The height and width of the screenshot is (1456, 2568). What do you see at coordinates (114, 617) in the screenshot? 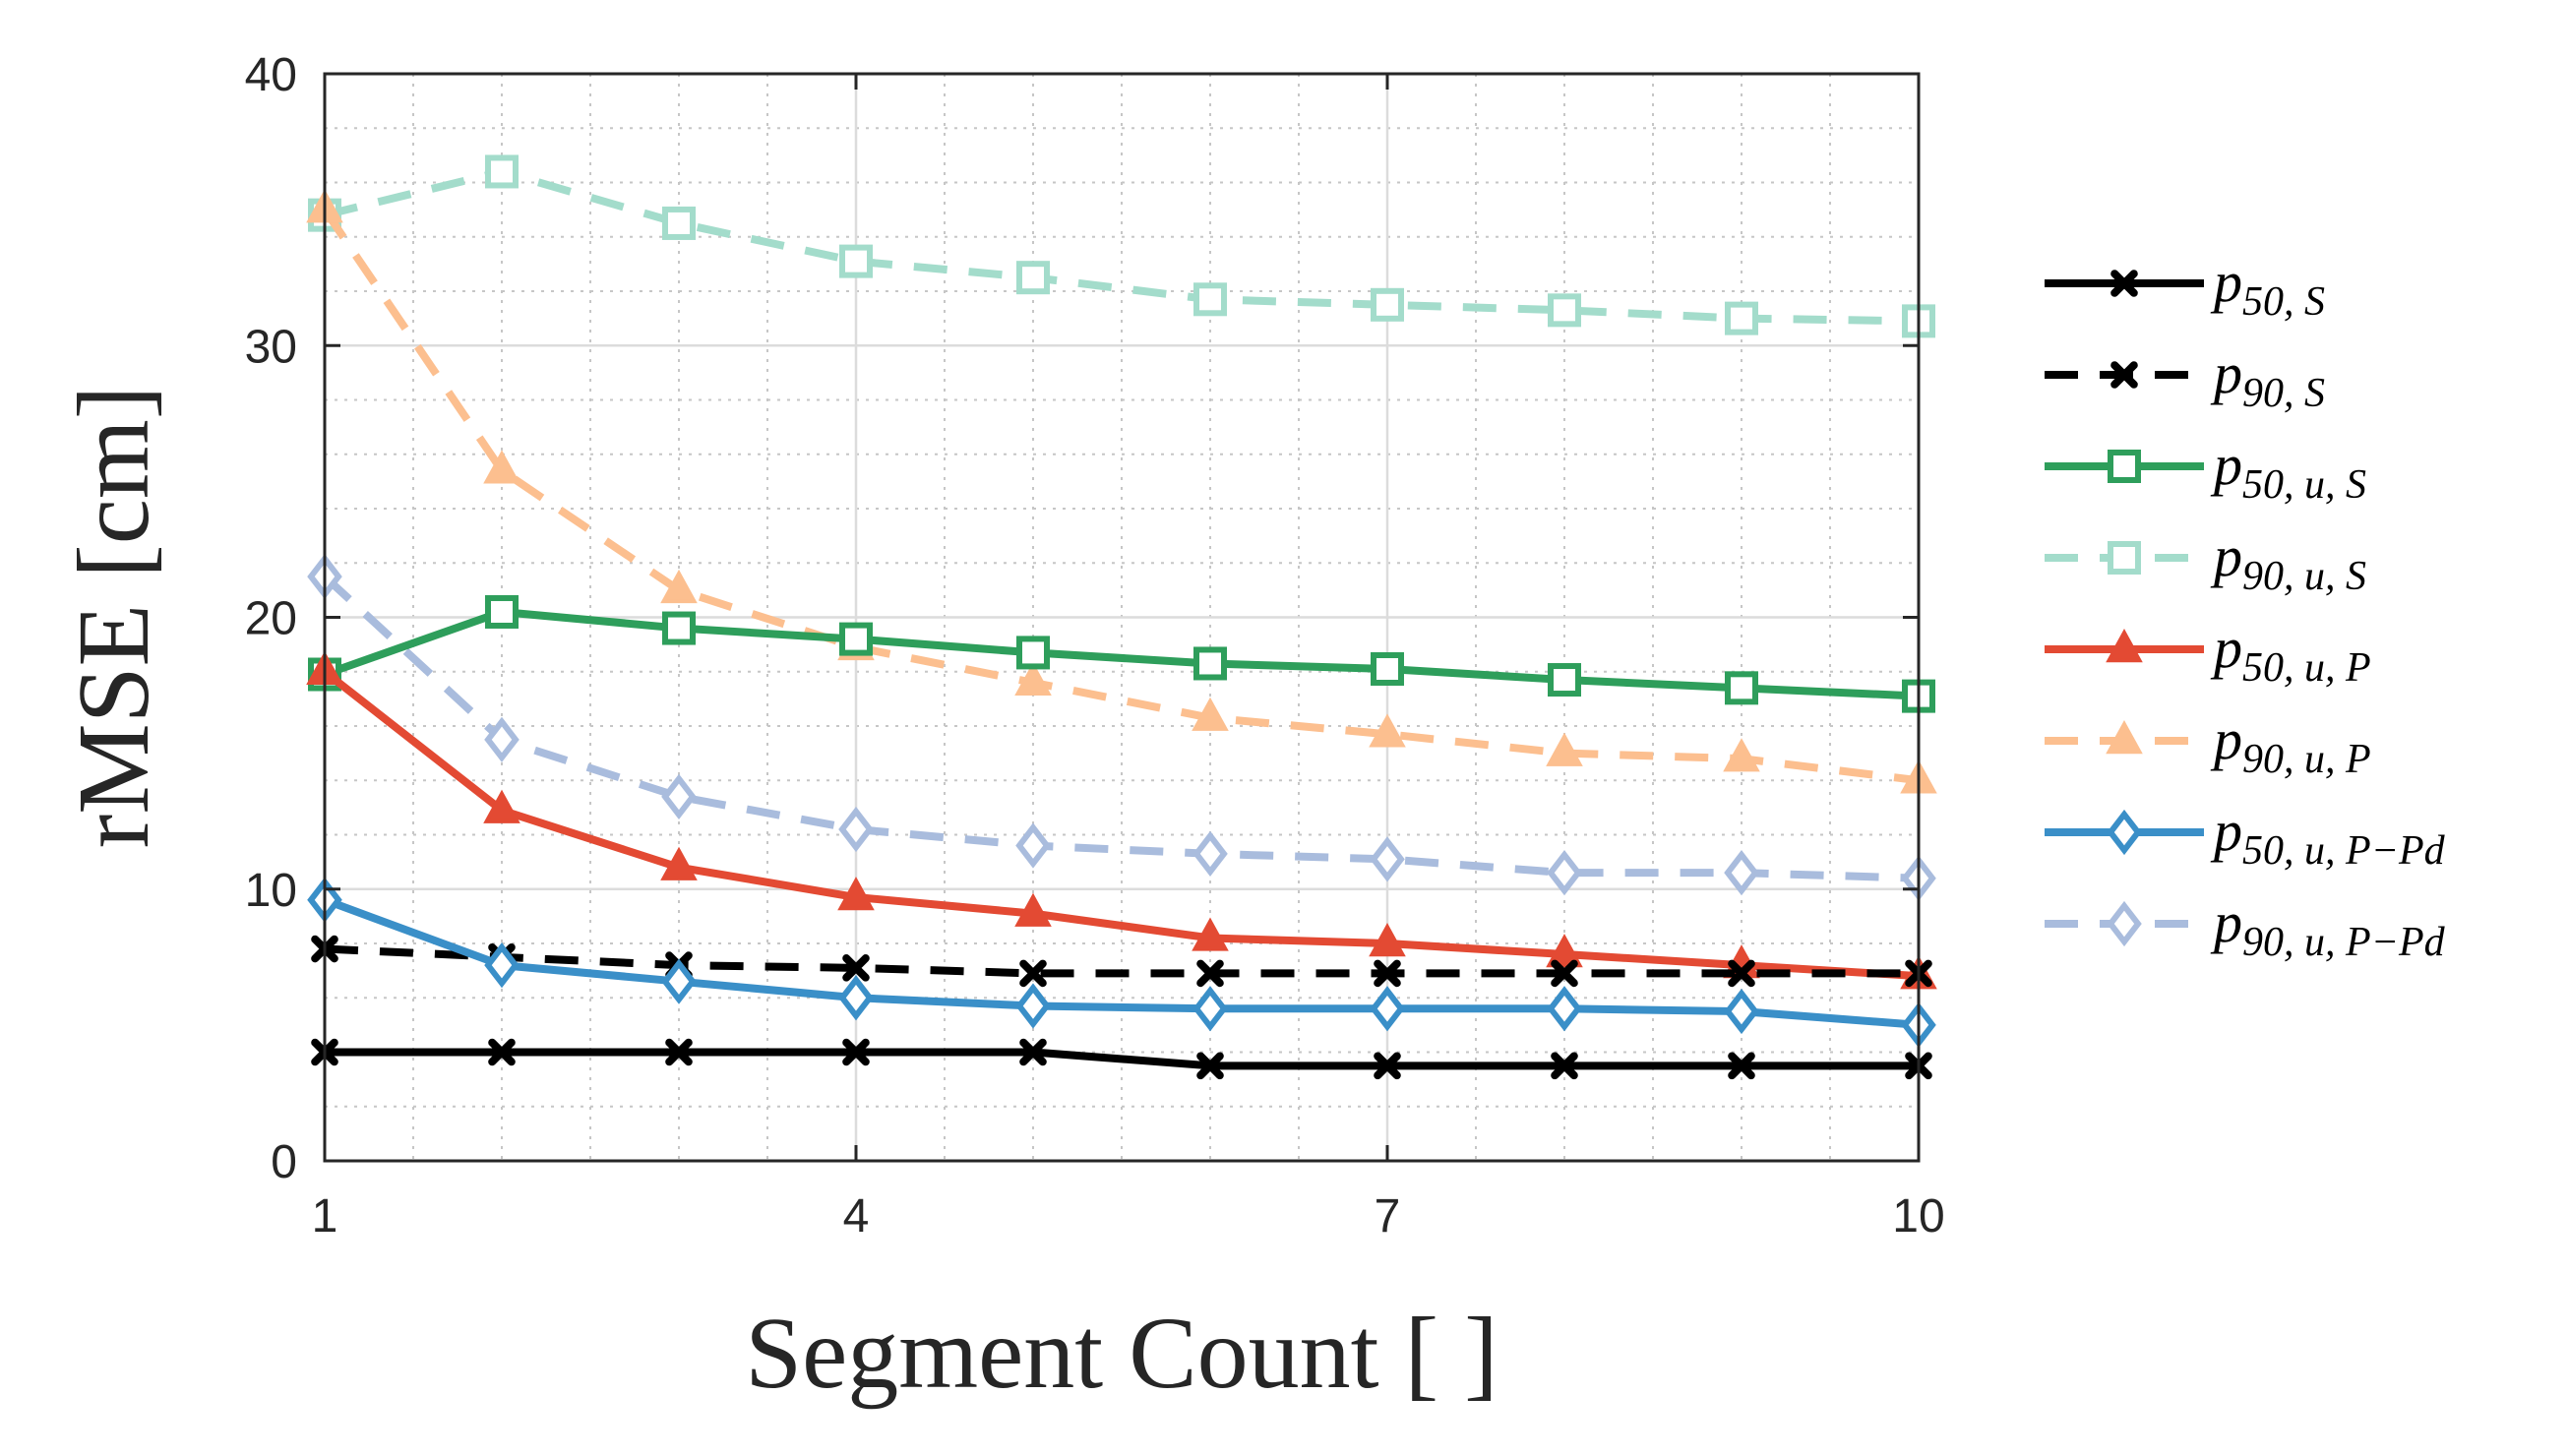
I see `y-axis-title: rMSE [cm]` at bounding box center [114, 617].